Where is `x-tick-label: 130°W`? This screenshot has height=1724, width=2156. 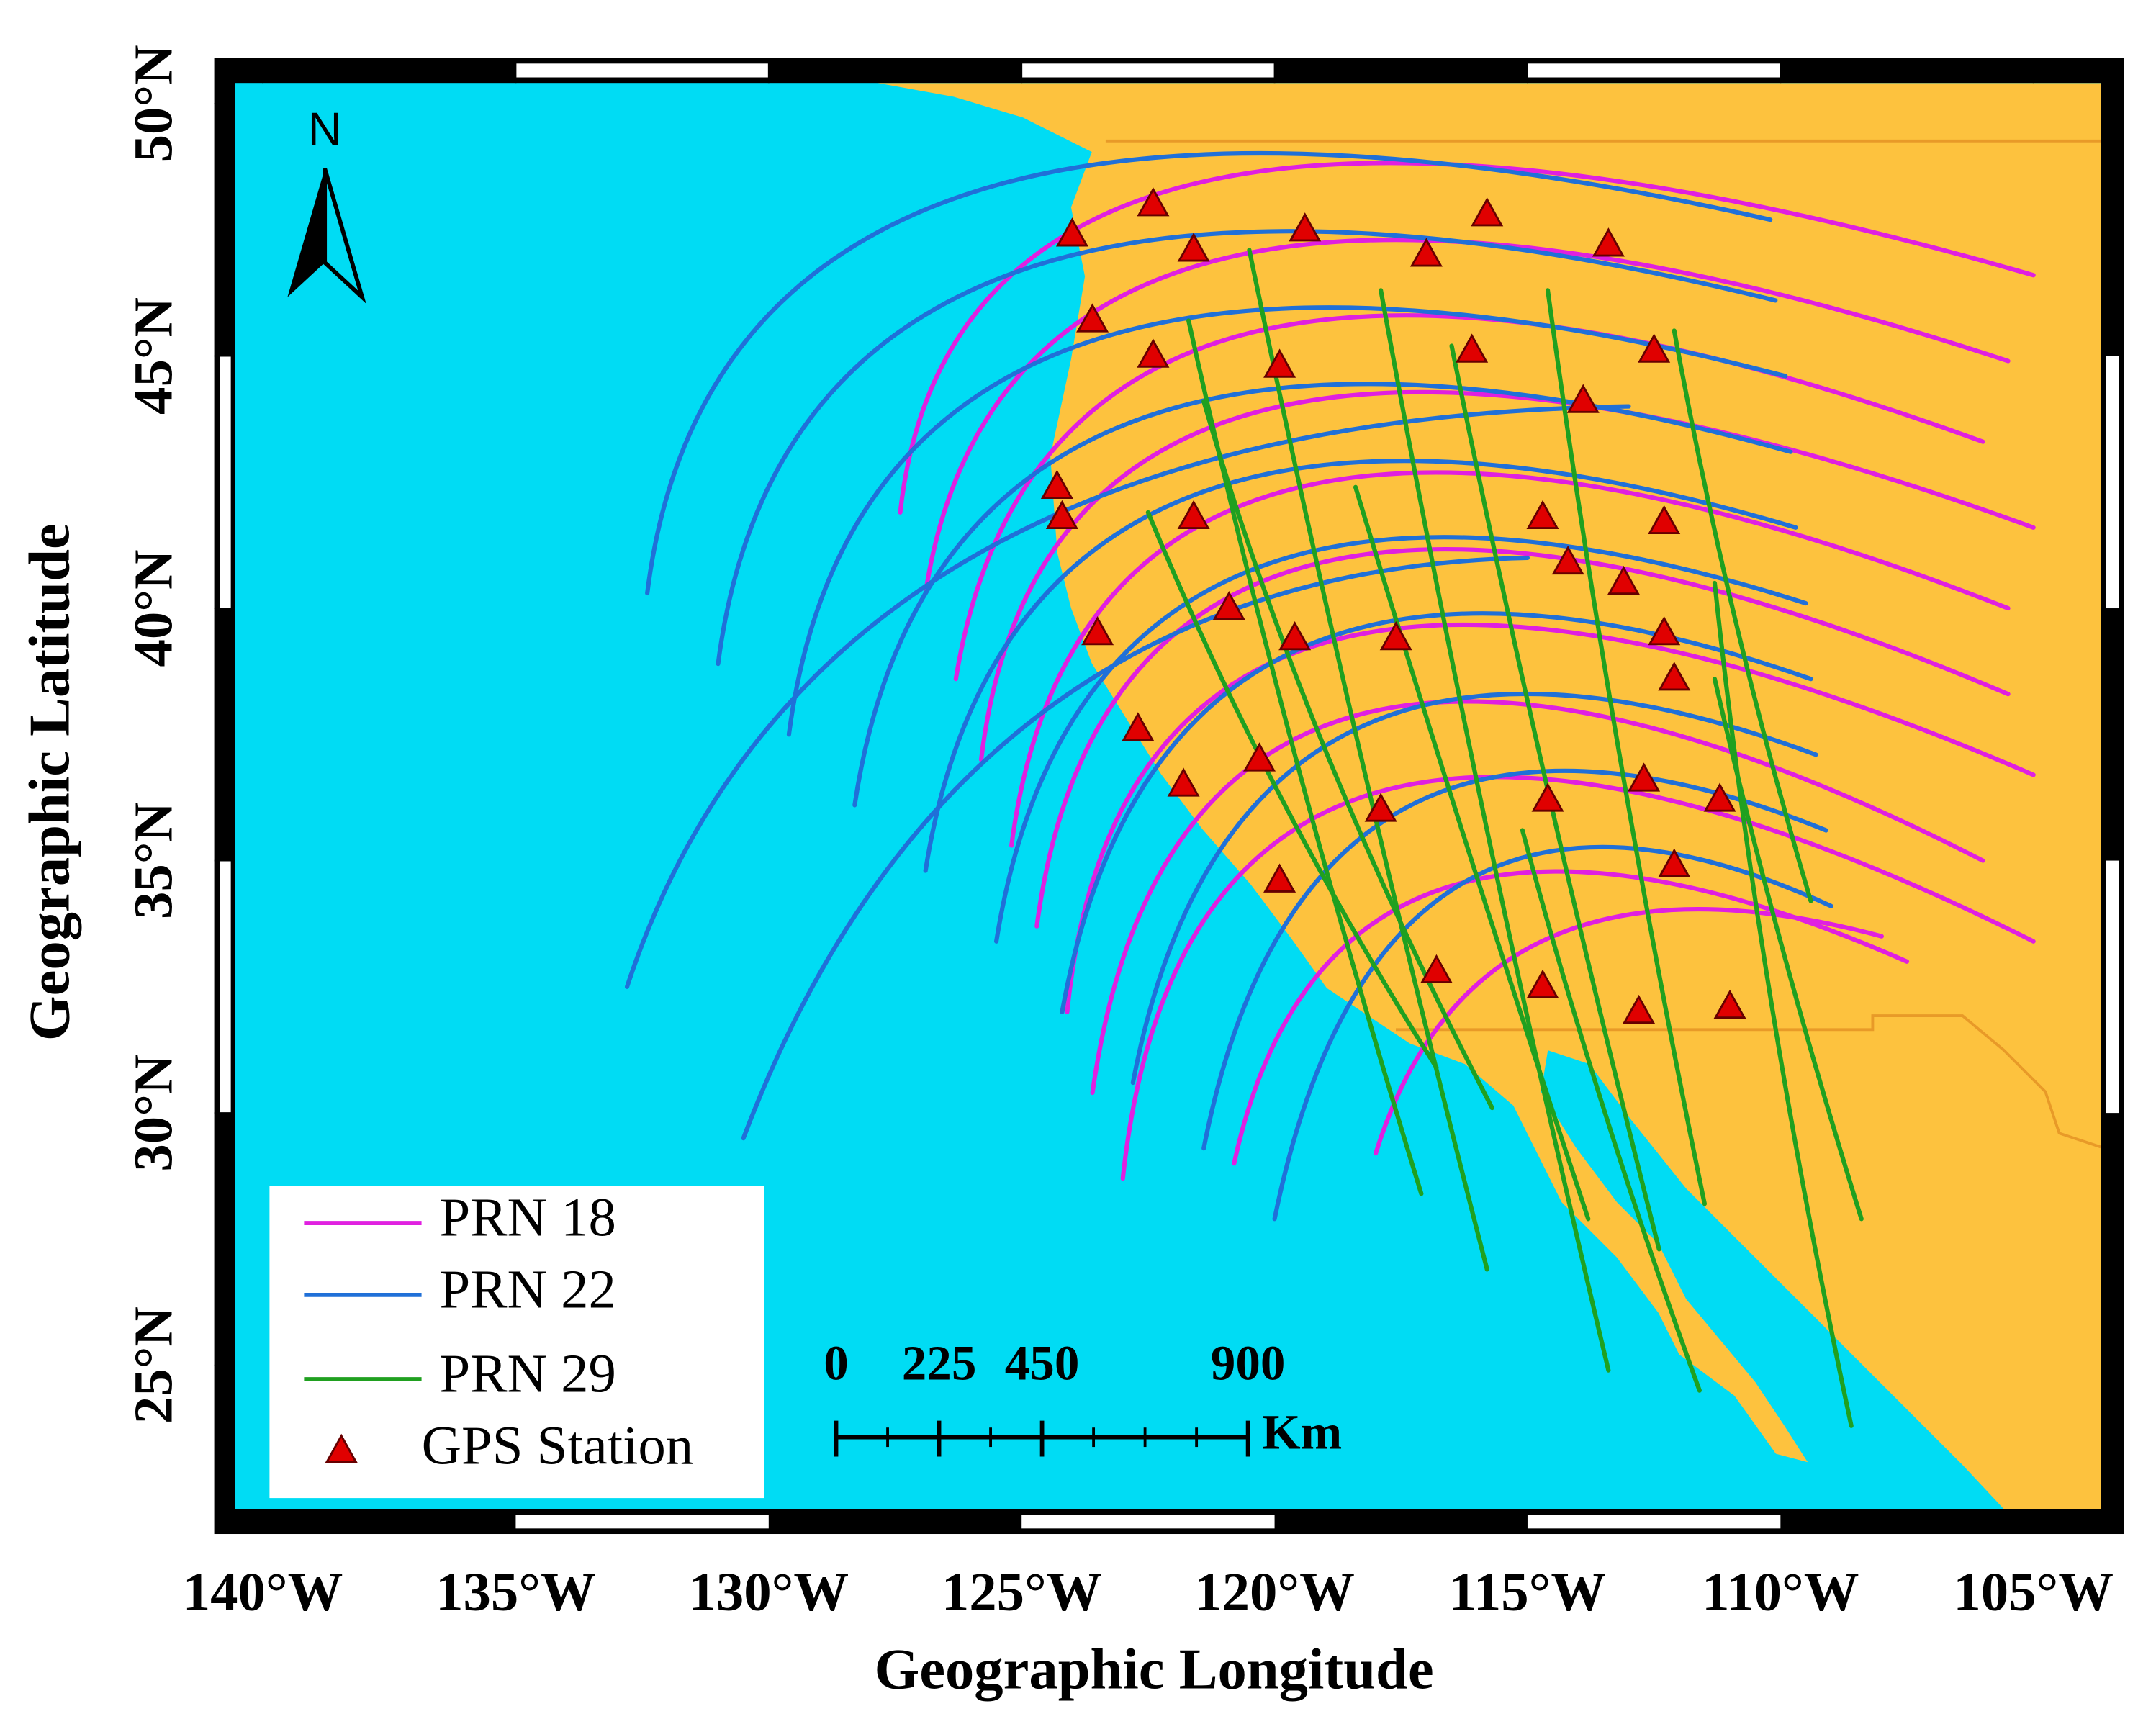 x-tick-label: 130°W is located at coordinates (769, 1592).